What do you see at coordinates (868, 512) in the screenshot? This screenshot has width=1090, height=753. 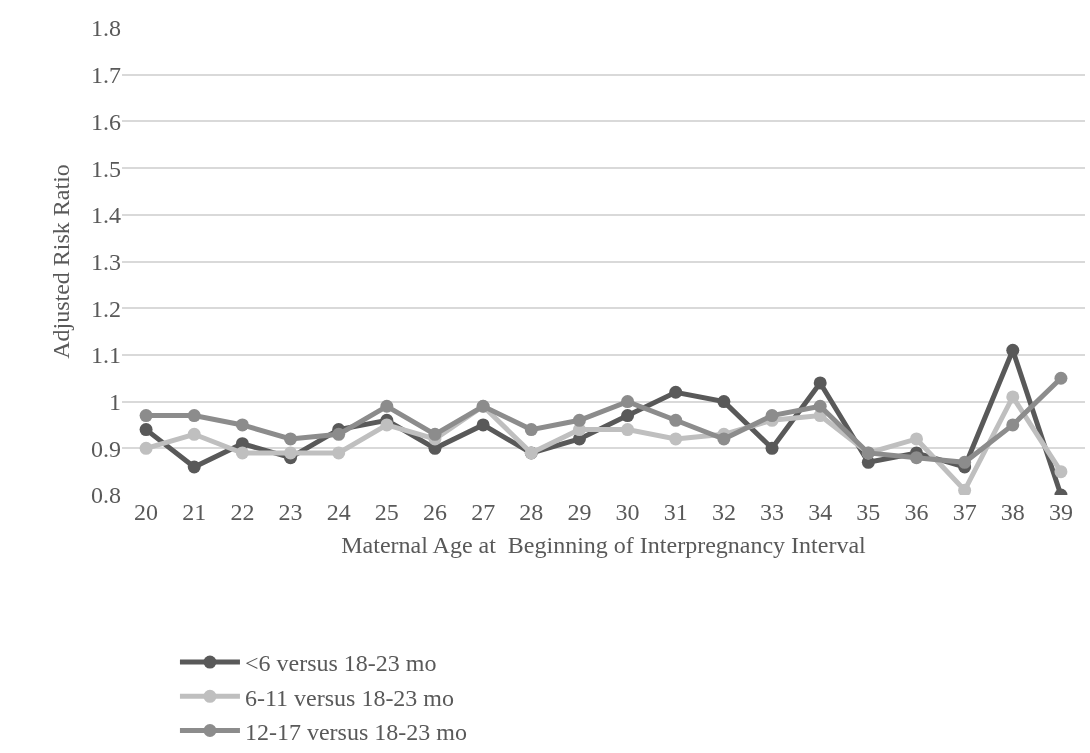 I see `x-tick-label: 35` at bounding box center [868, 512].